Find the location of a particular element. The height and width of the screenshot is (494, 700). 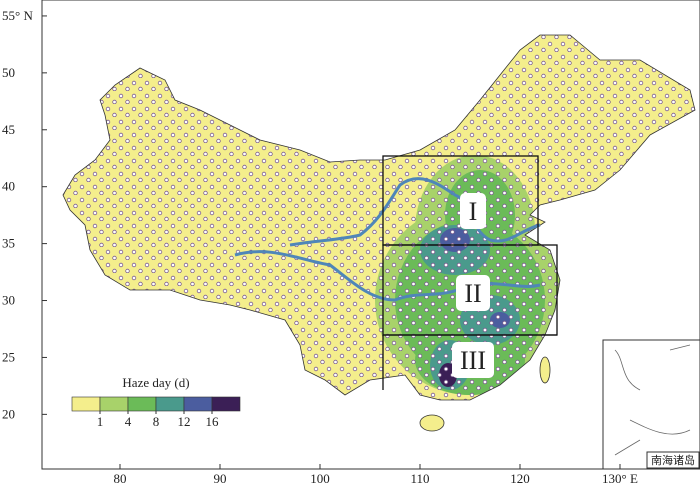

region-label: III is located at coordinates (473, 360).